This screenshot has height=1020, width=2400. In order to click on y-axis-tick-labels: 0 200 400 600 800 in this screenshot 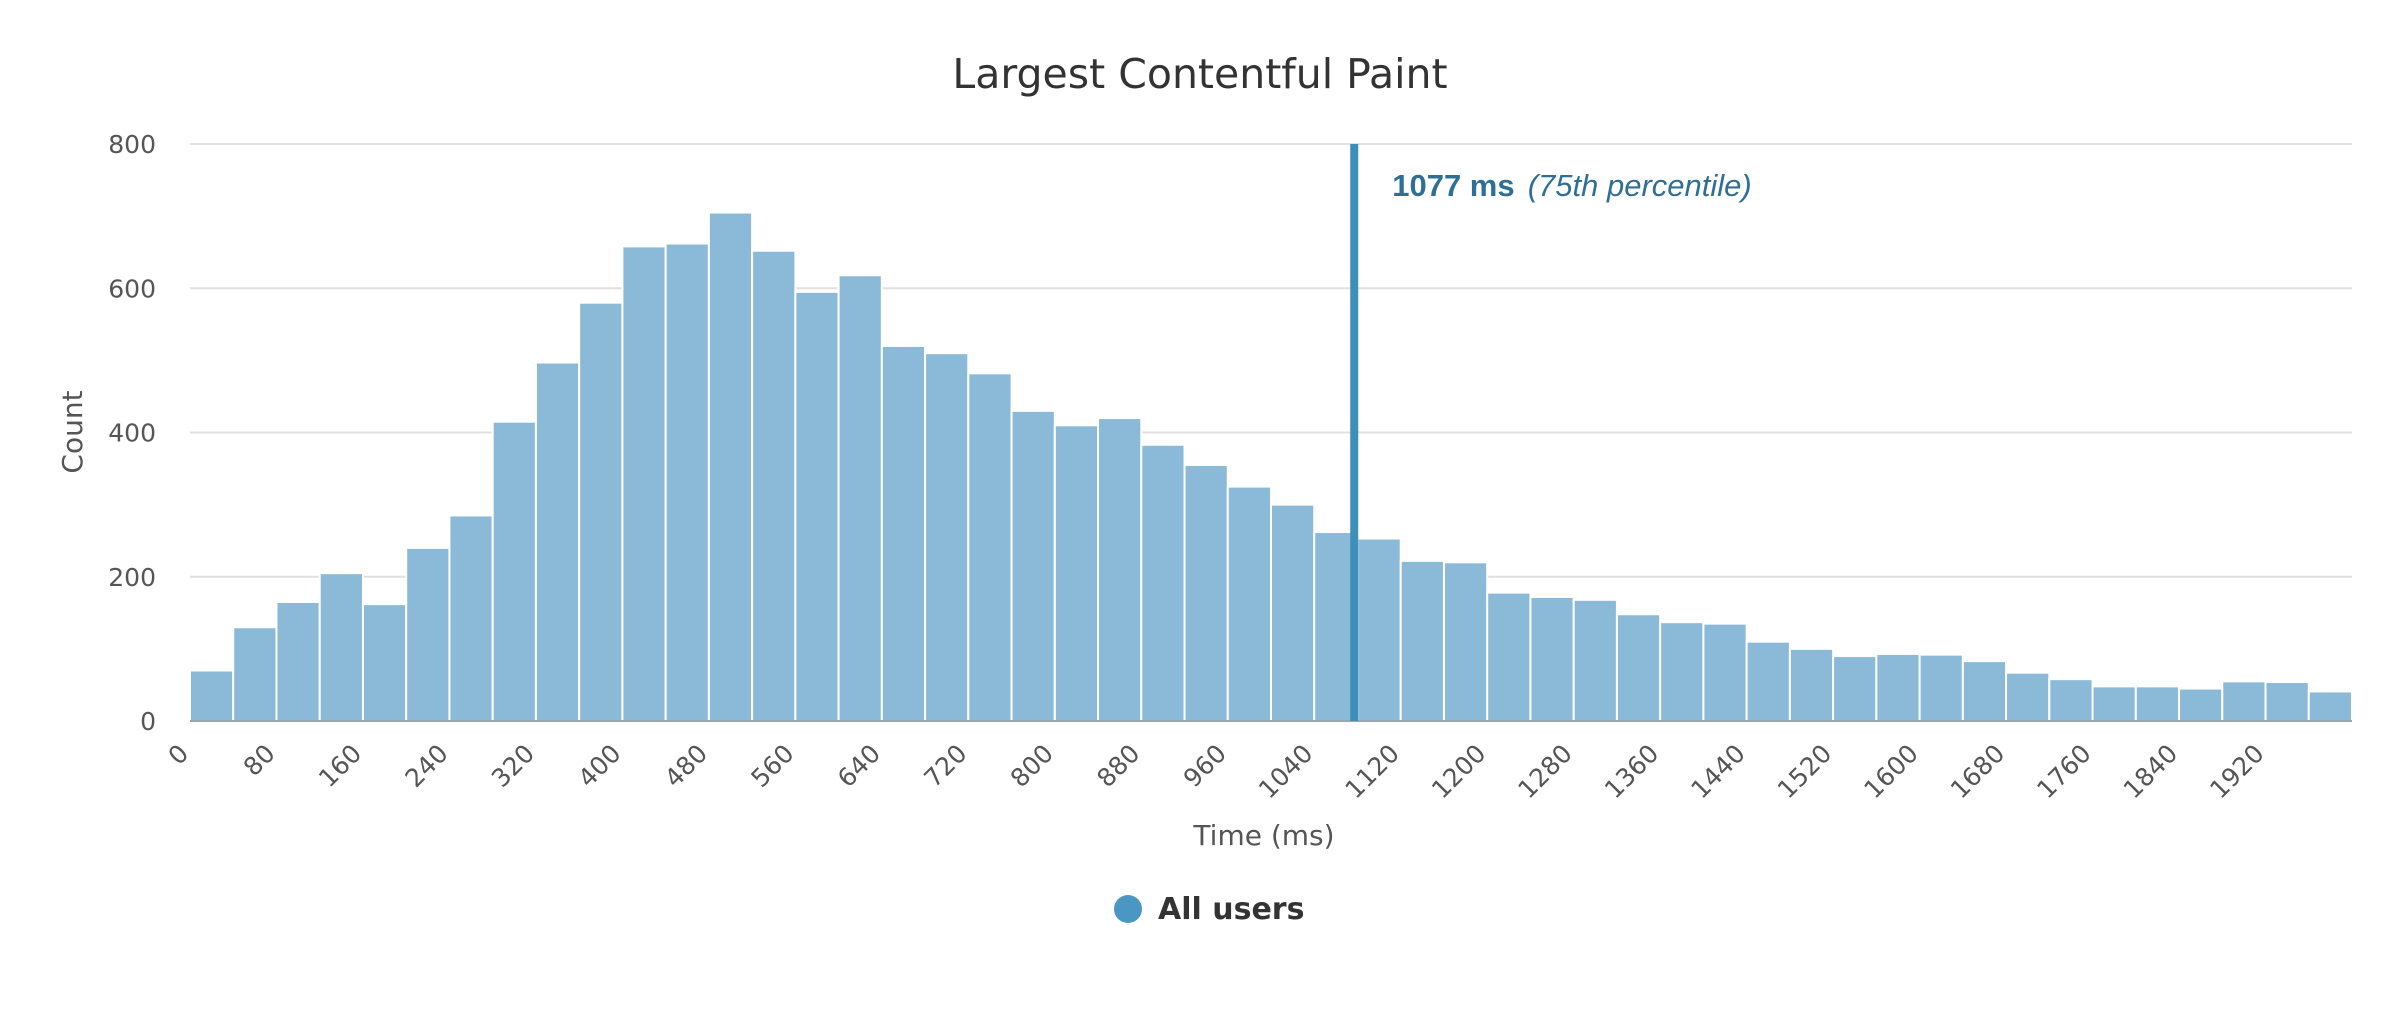, I will do `click(132, 433)`.